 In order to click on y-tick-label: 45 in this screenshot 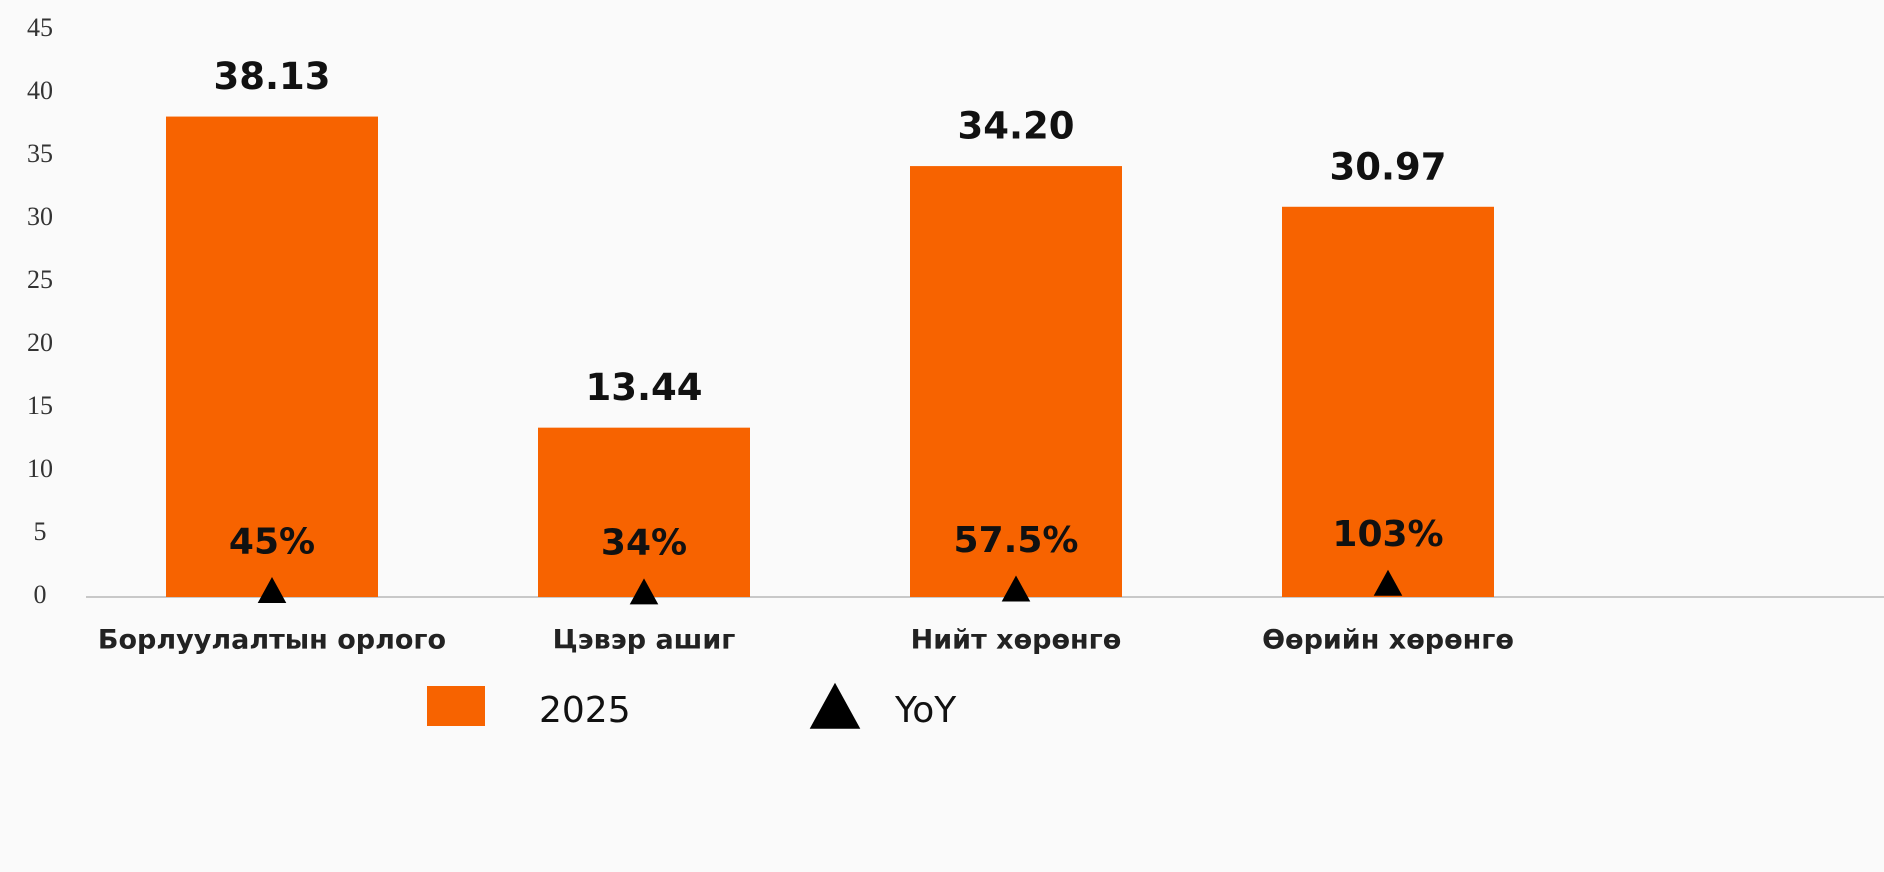, I will do `click(40, 27)`.